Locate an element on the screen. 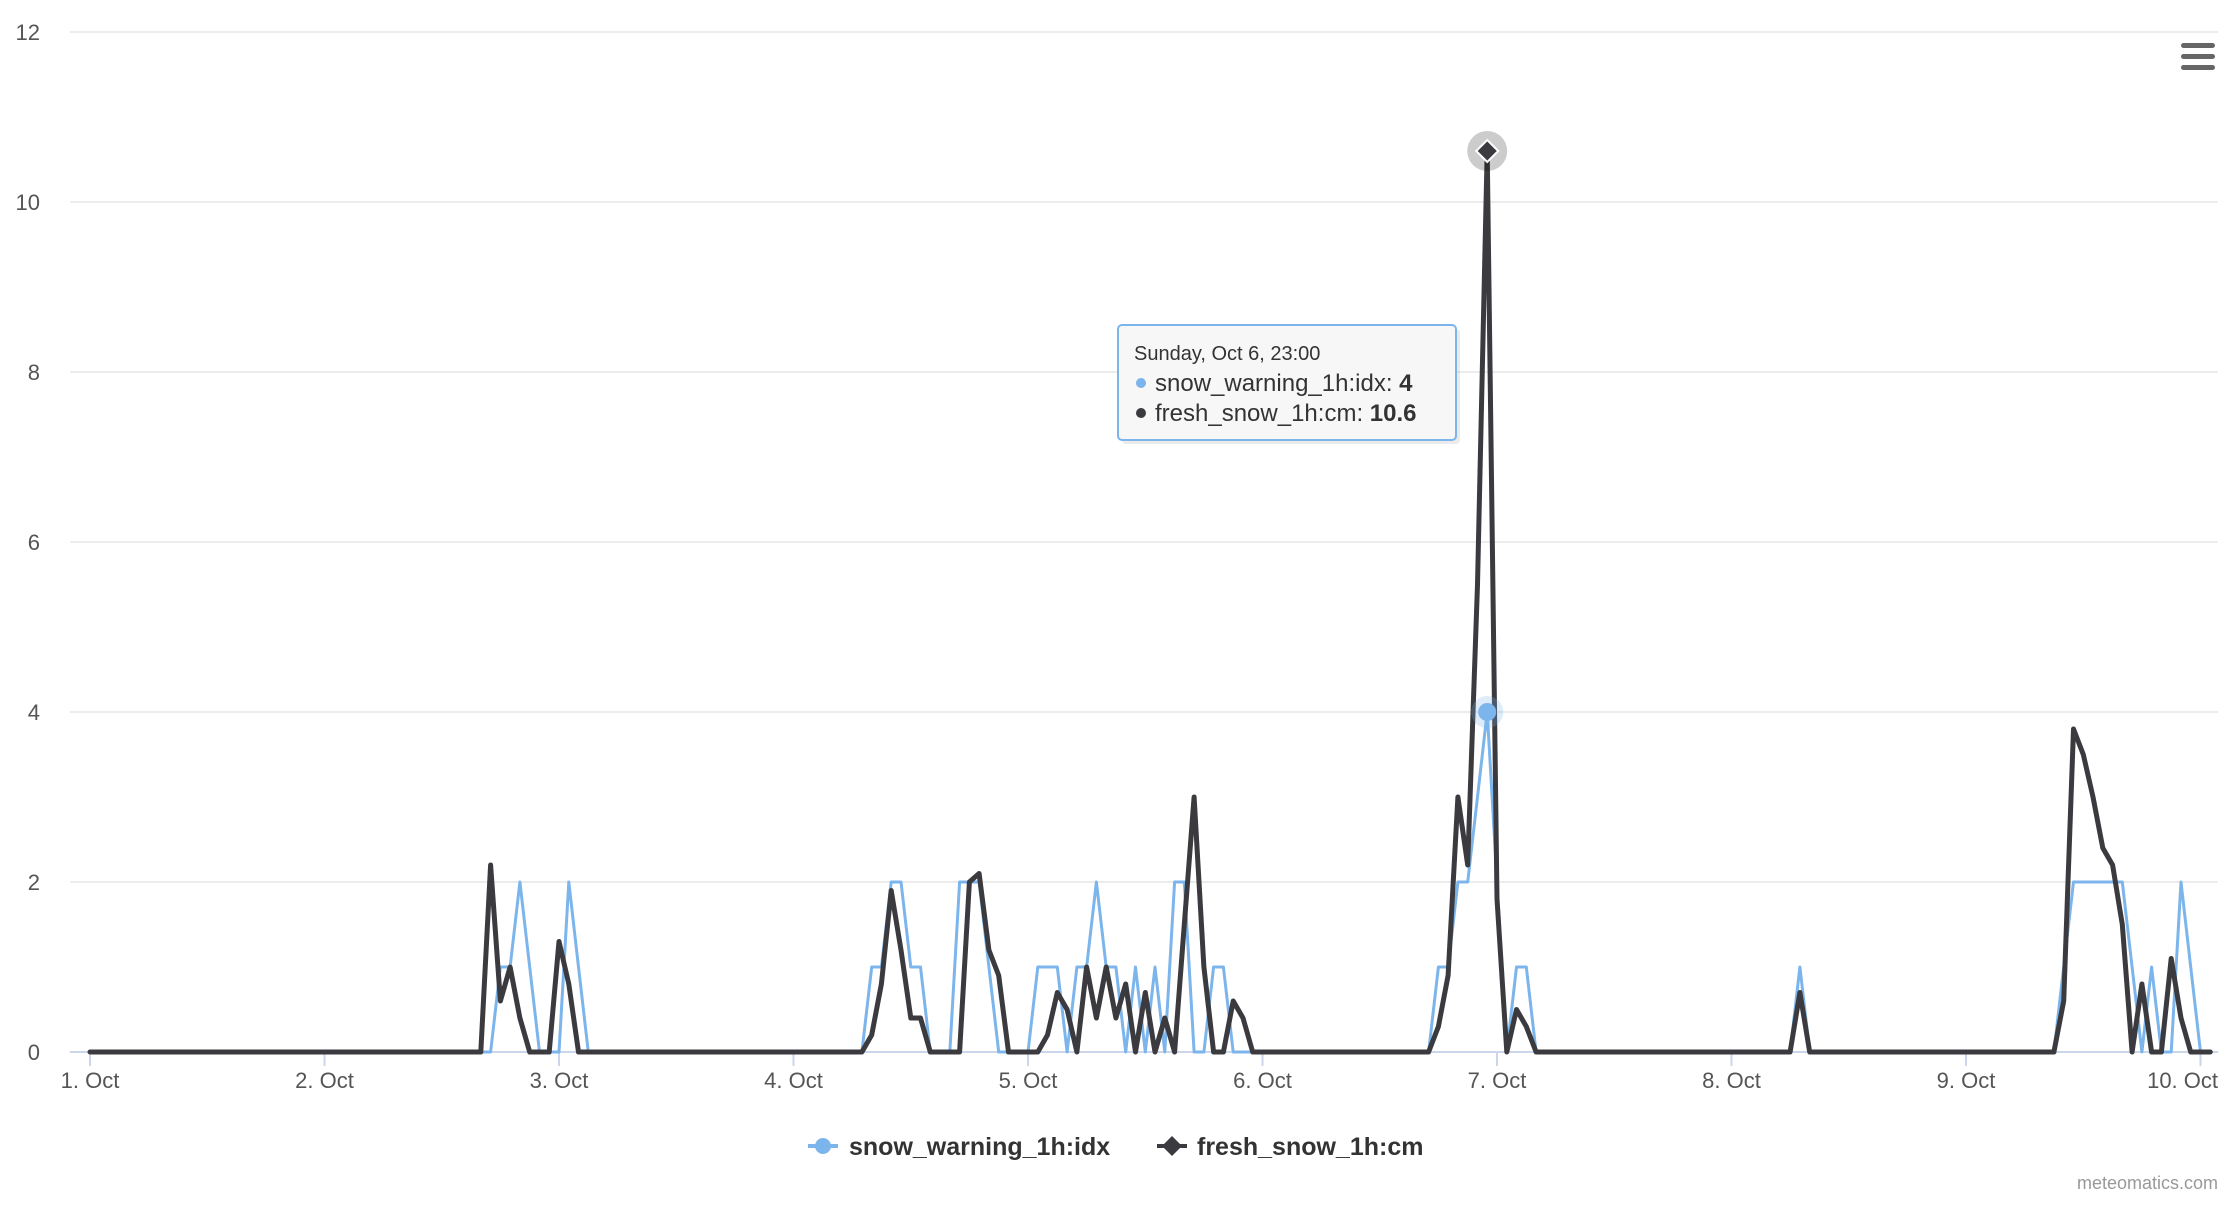 The image size is (2236, 1212). x-tick-label-1: 1. Oct is located at coordinates (90, 1080).